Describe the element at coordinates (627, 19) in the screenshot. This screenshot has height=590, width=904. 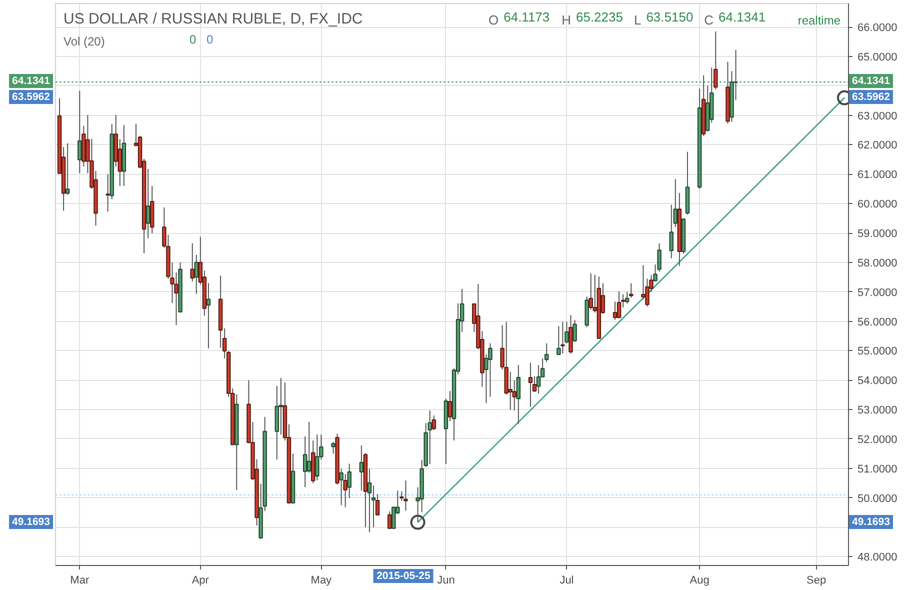
I see `text: O 64.1173 H 65.2235 L 63.5150 C 64.1341` at that location.